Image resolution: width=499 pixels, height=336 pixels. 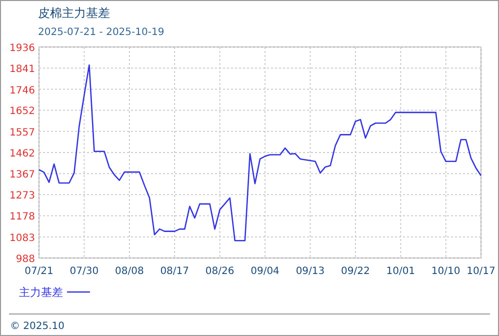 What do you see at coordinates (22, 154) in the screenshot?
I see `y-tick-label: 1462` at bounding box center [22, 154].